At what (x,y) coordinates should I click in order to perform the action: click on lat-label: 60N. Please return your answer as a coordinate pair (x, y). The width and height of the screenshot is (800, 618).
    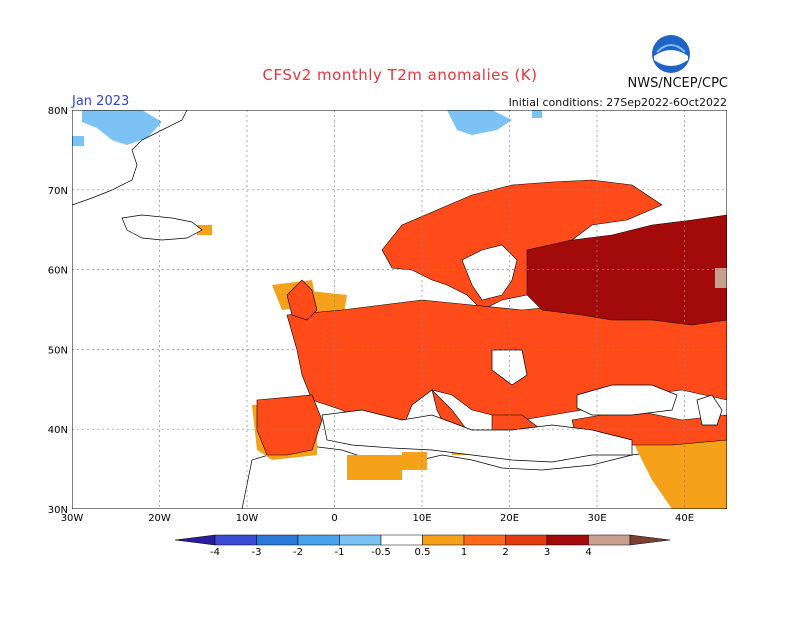
    Looking at the image, I should click on (58, 271).